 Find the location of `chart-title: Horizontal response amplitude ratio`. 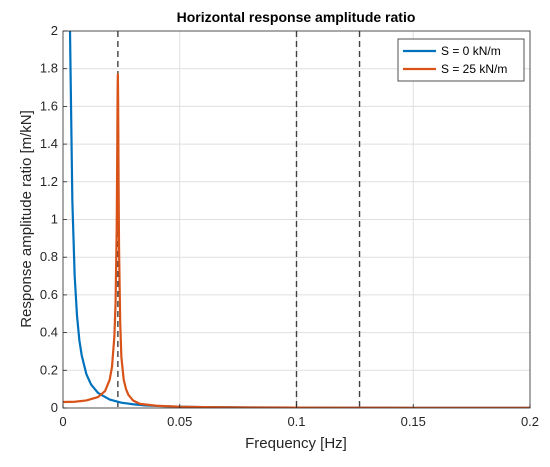

chart-title: Horizontal response amplitude ratio is located at coordinates (296, 17).